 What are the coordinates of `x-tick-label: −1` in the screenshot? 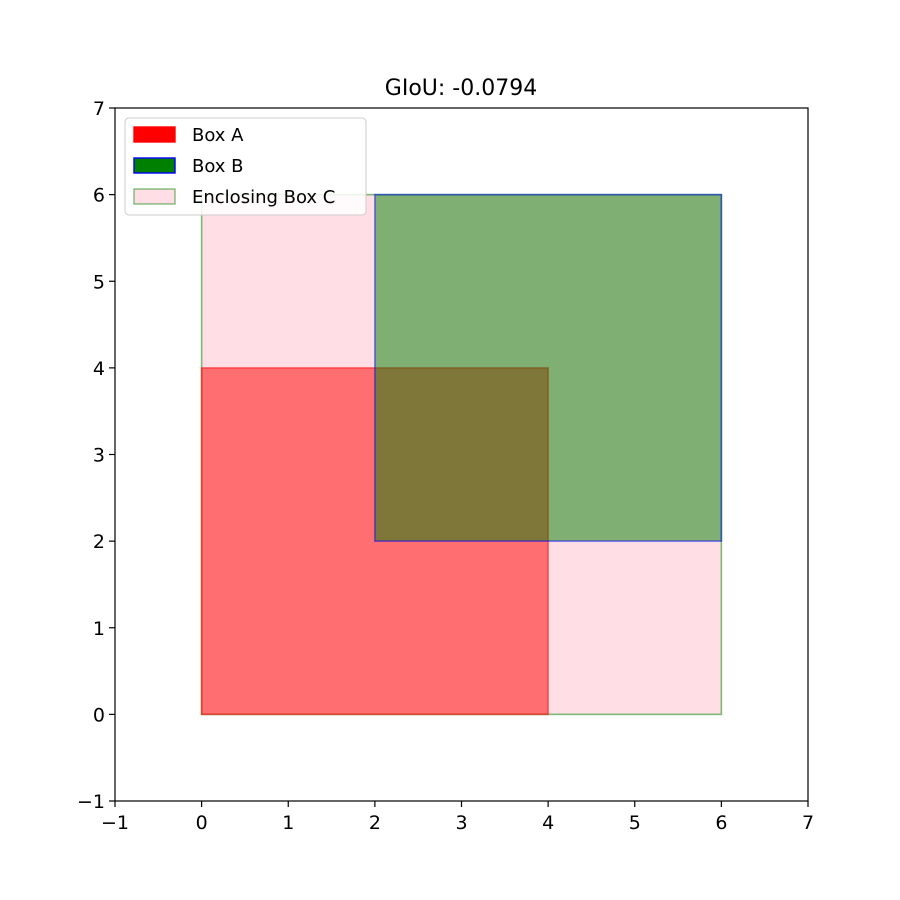 It's located at (115, 823).